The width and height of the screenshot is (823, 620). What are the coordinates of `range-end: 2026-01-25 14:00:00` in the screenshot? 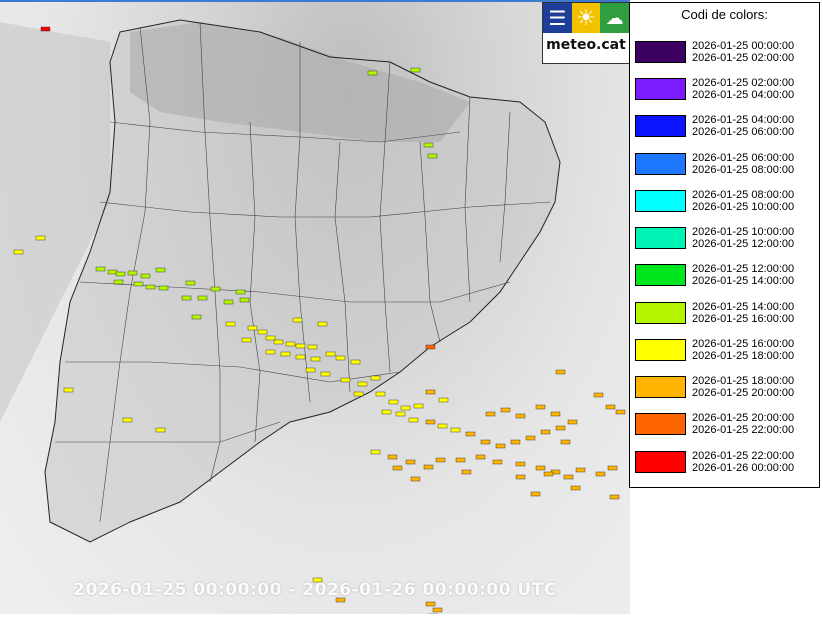 It's located at (743, 281).